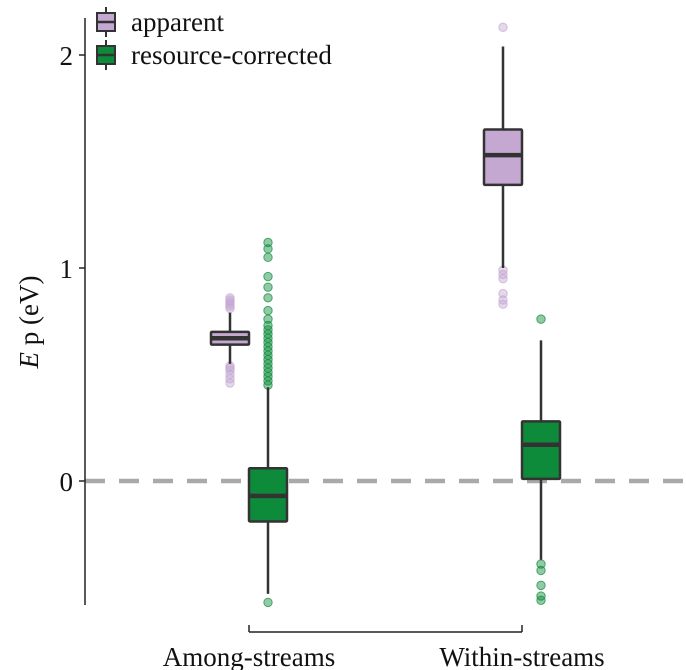 This screenshot has width=686, height=670. I want to click on legend-item: apparent, so click(160, 22).